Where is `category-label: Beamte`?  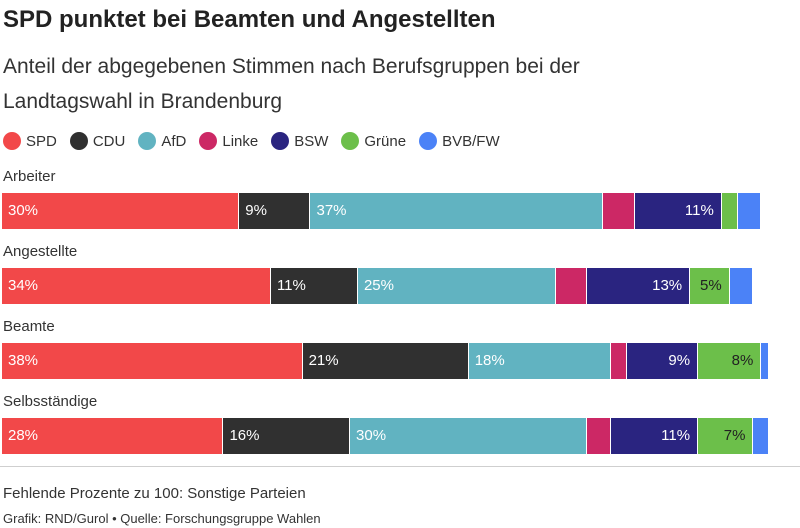
category-label: Beamte is located at coordinates (29, 326).